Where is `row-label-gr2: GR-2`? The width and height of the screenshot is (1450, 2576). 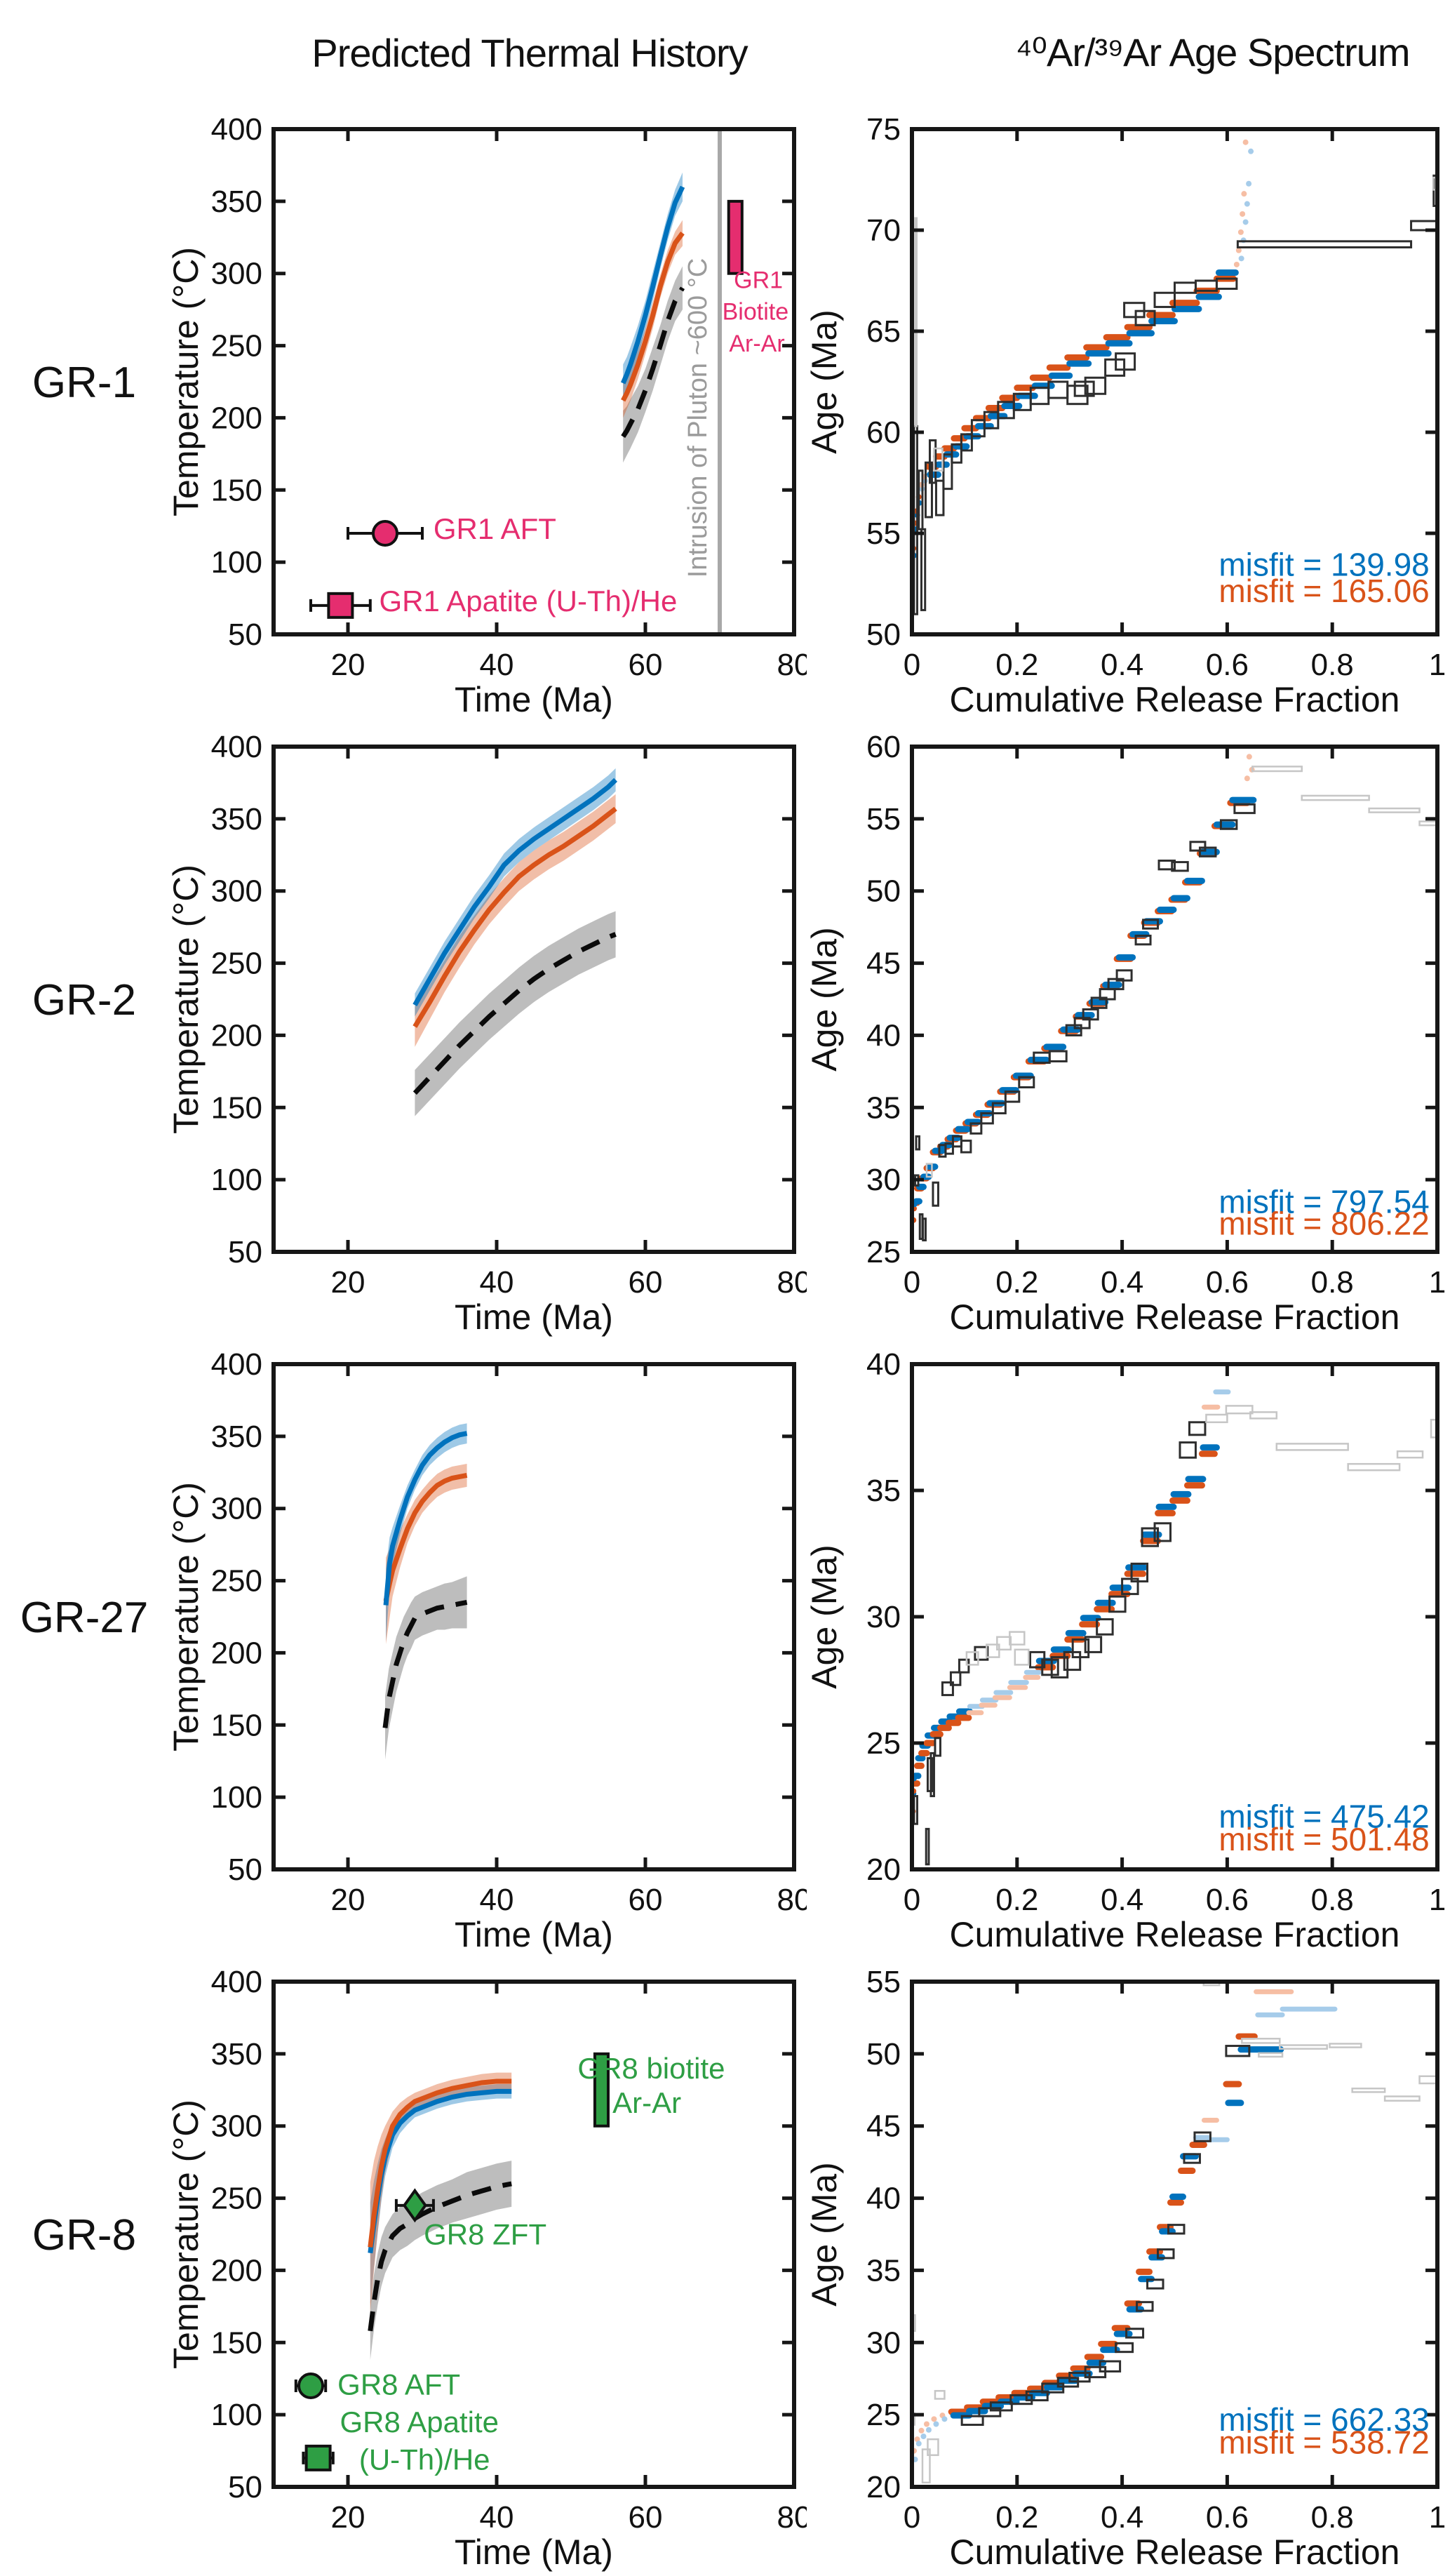 row-label-gr2: GR-2 is located at coordinates (84, 1000).